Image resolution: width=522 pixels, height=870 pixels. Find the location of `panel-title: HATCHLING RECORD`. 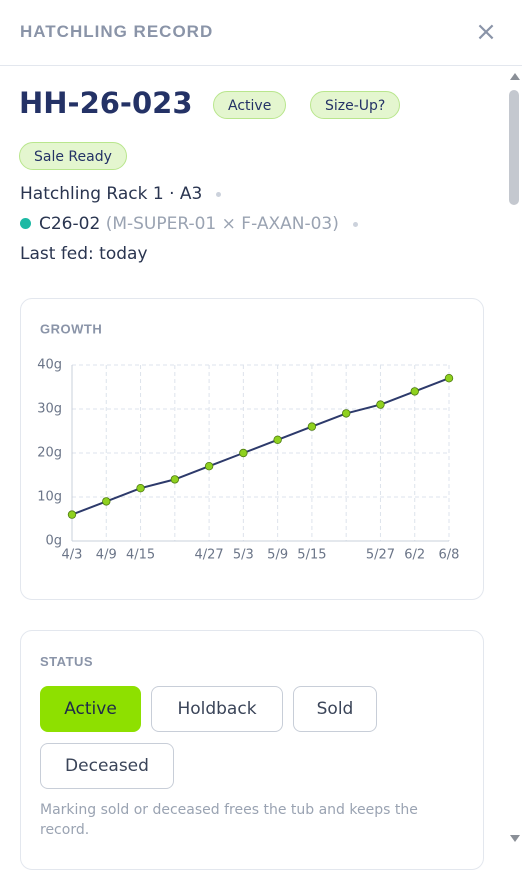

panel-title: HATCHLING RECORD is located at coordinates (117, 31).